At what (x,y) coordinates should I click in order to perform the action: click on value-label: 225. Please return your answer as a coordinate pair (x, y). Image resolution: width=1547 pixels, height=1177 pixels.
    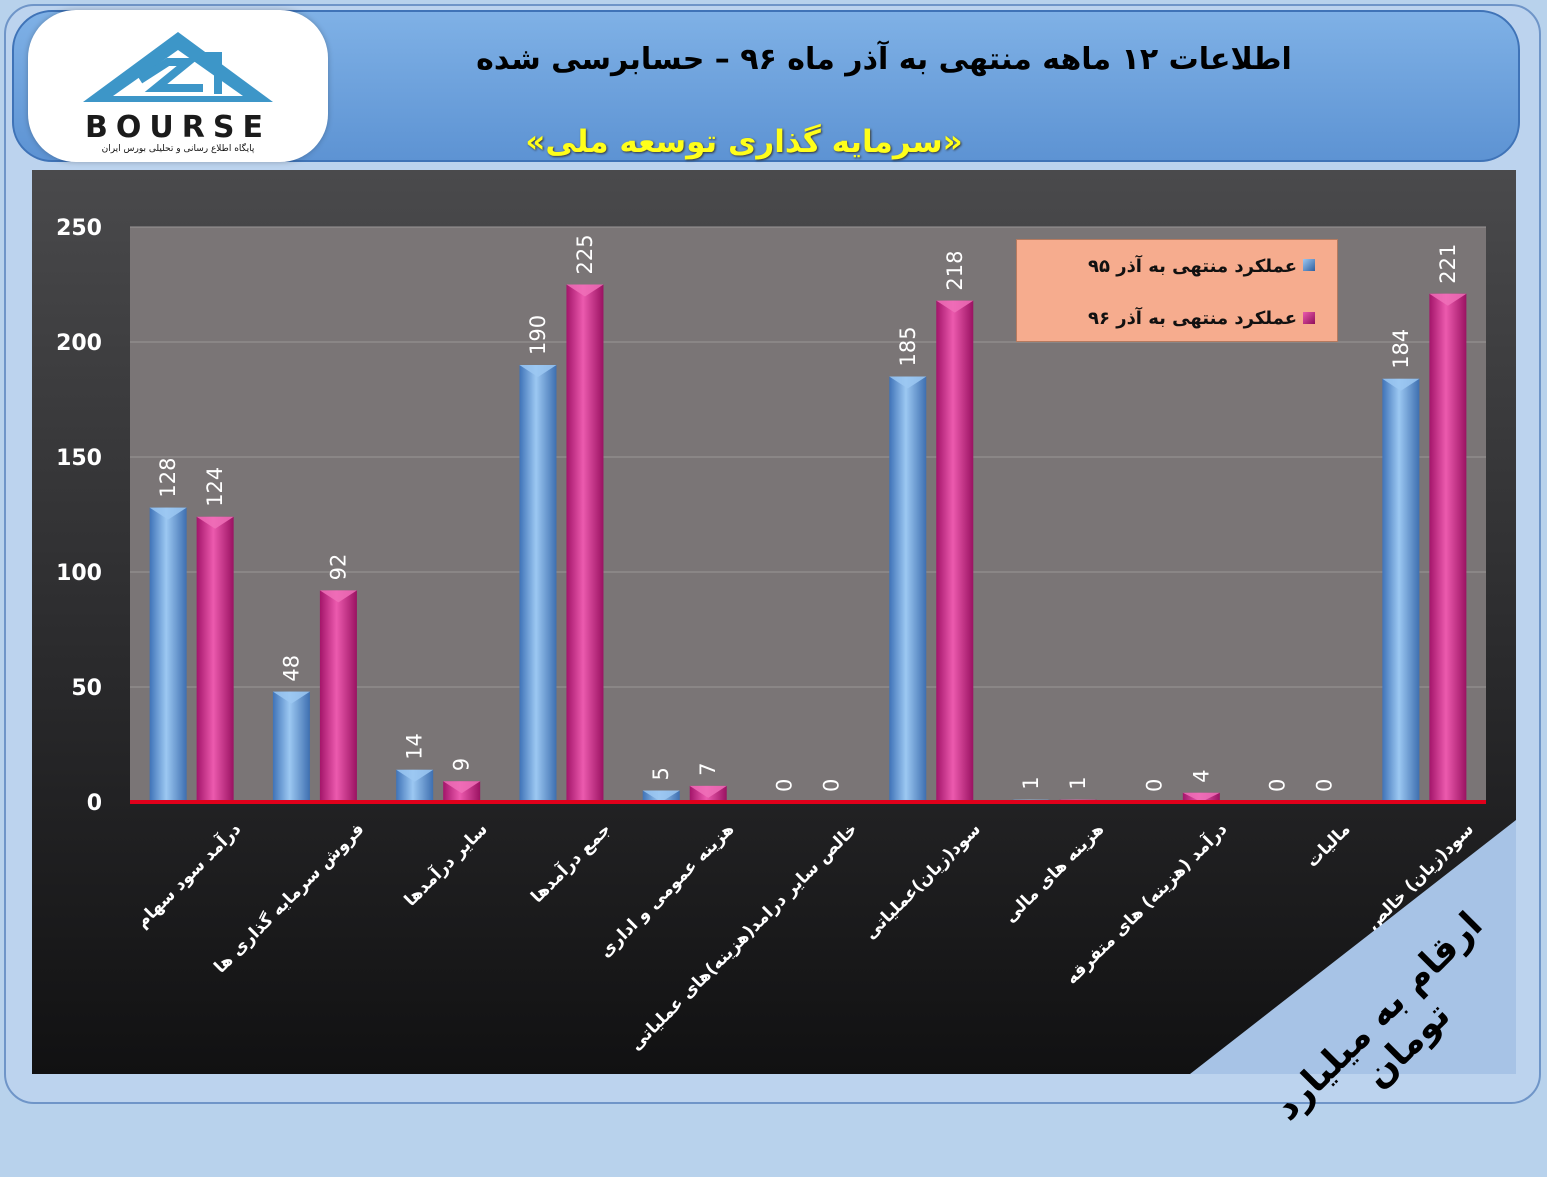
    Looking at the image, I should click on (585, 254).